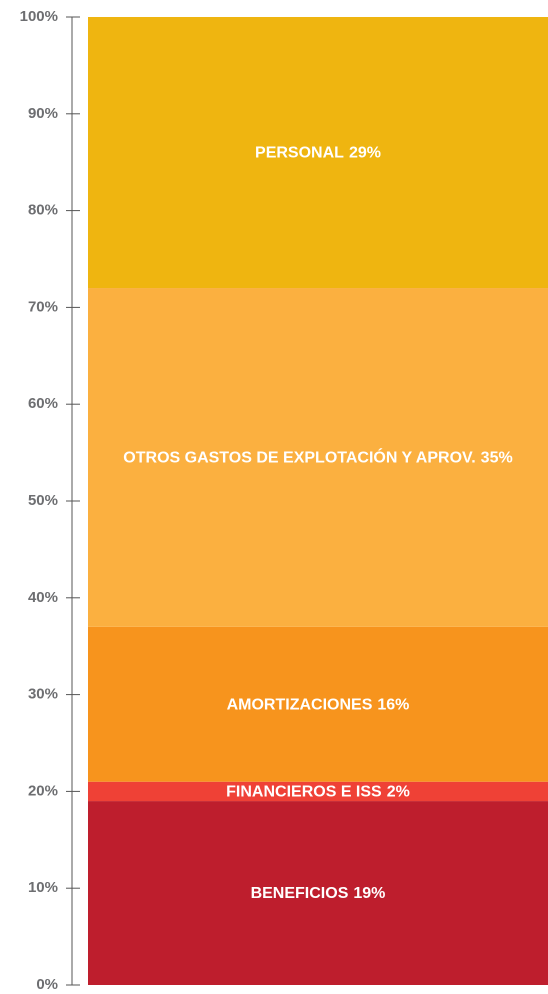 This screenshot has height=994, width=548. What do you see at coordinates (497, 458) in the screenshot?
I see `segment-value: 35%` at bounding box center [497, 458].